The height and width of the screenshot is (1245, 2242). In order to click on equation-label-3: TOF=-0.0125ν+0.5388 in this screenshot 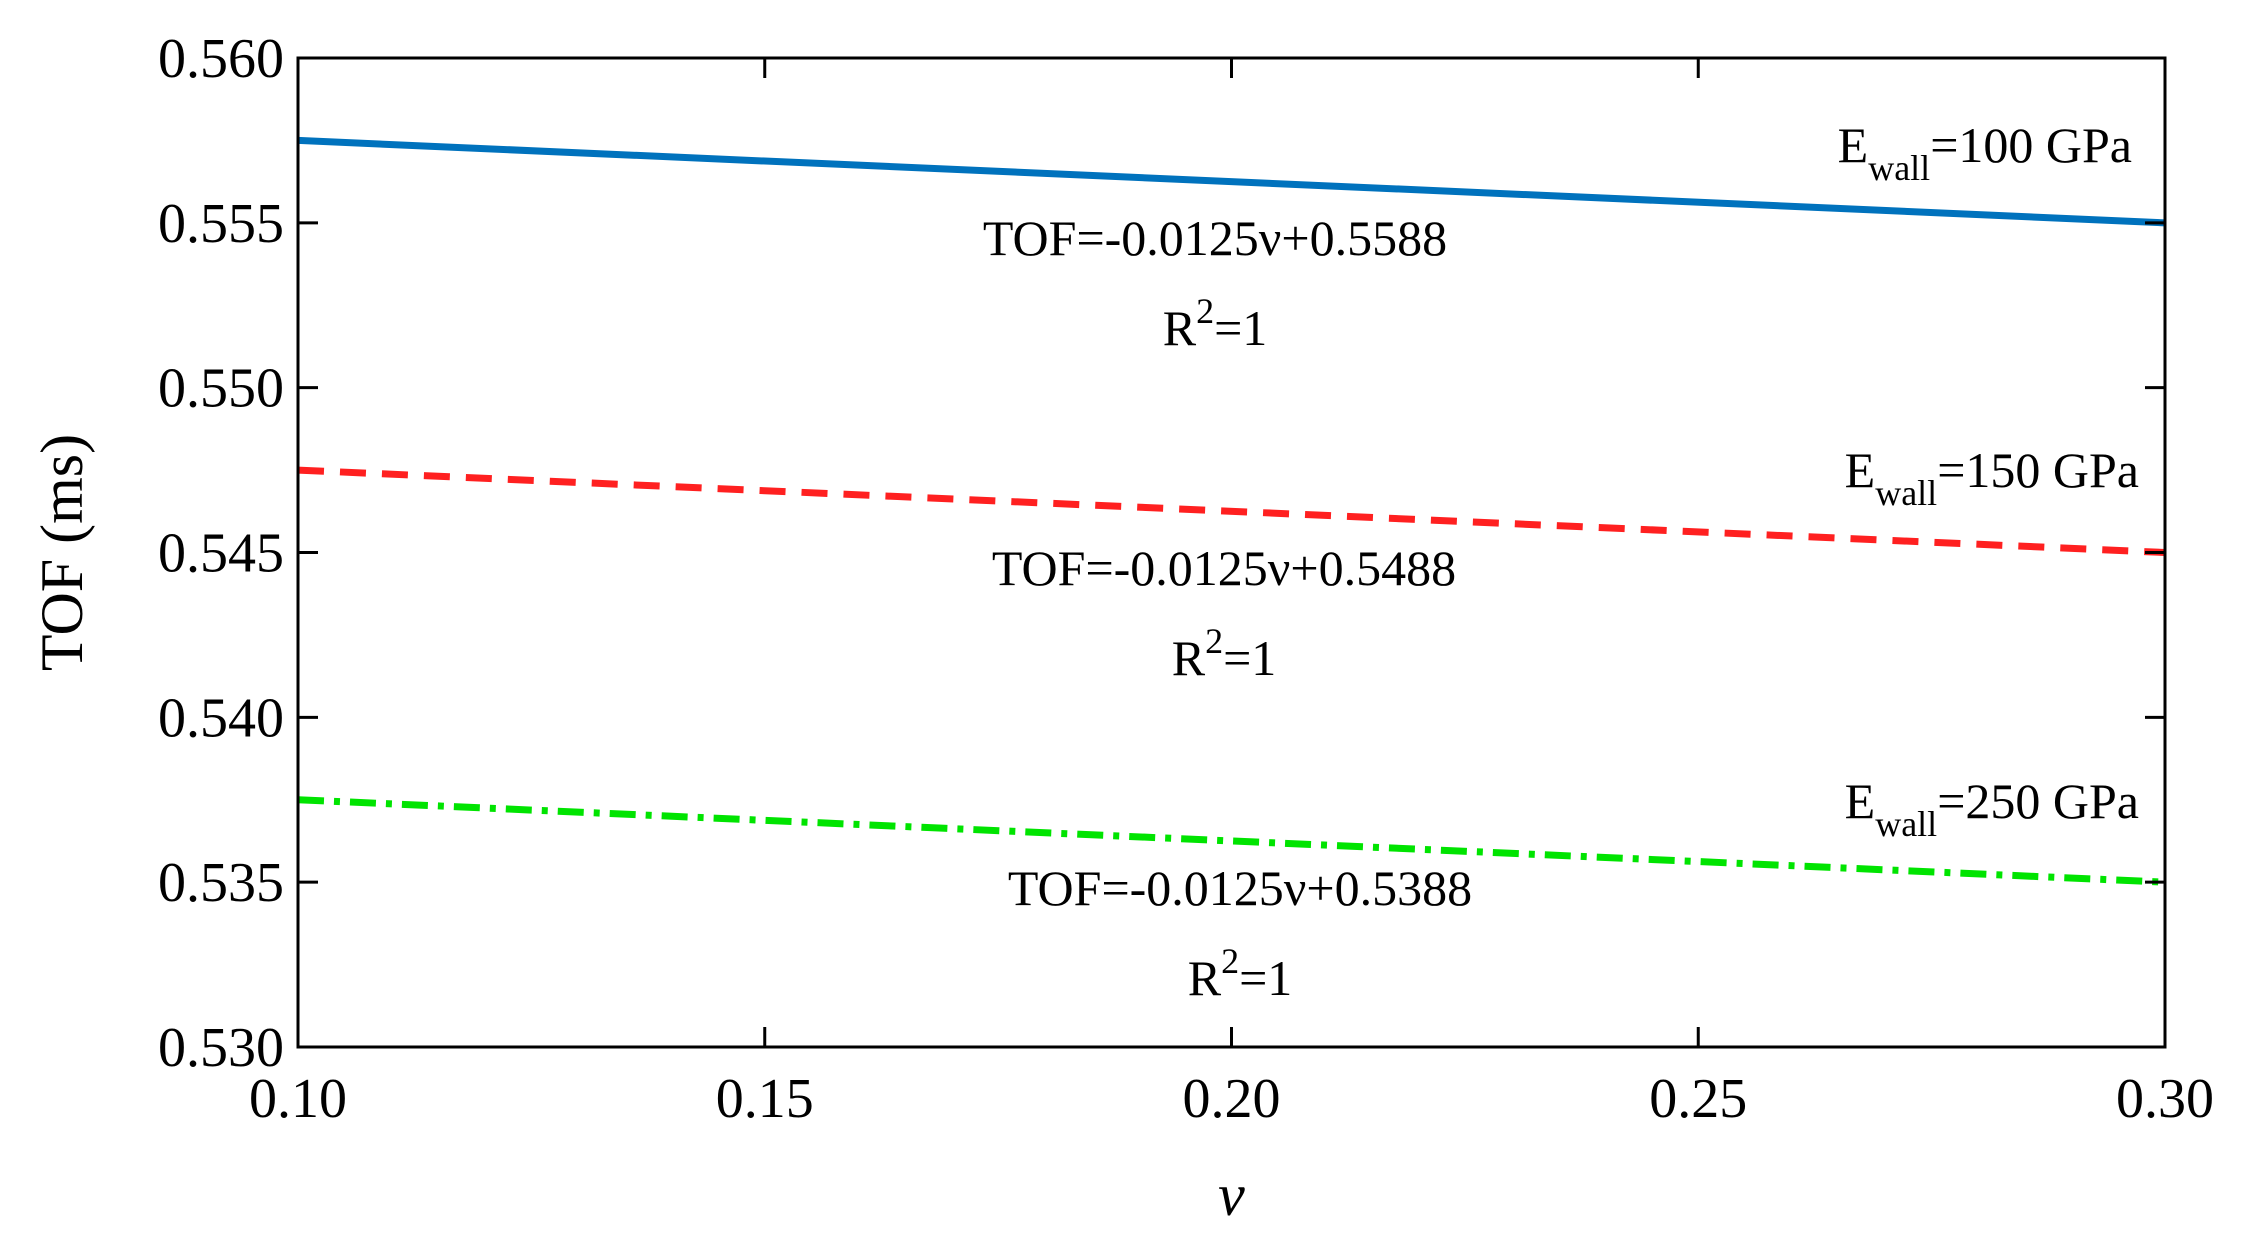, I will do `click(1240, 888)`.